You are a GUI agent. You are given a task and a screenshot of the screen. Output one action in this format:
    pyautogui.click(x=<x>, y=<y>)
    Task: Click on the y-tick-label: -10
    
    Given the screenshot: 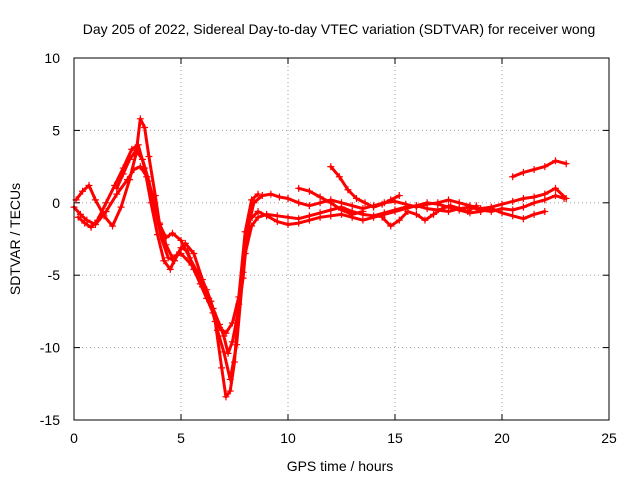 What is the action you would take?
    pyautogui.click(x=50, y=348)
    